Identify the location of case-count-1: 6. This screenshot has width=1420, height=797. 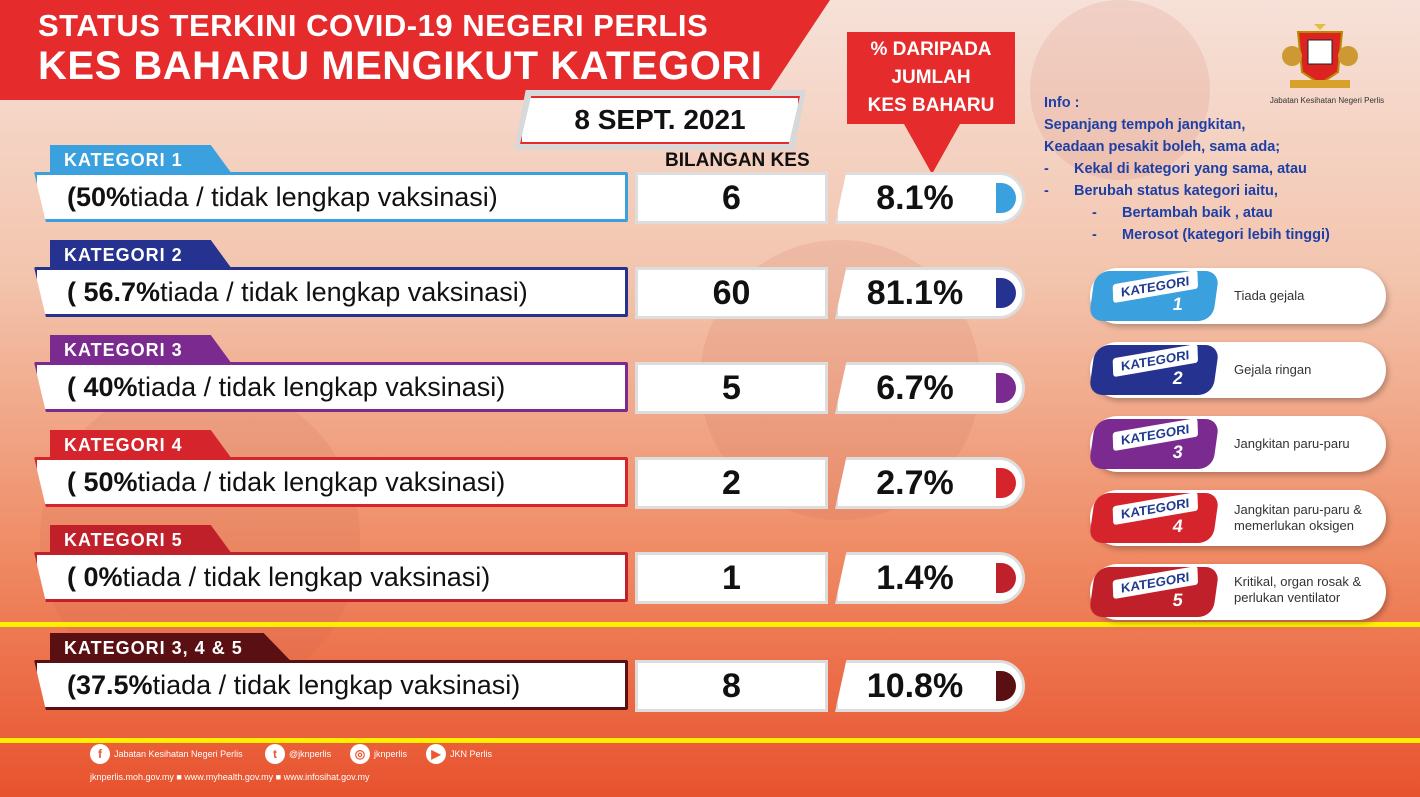
(731, 198).